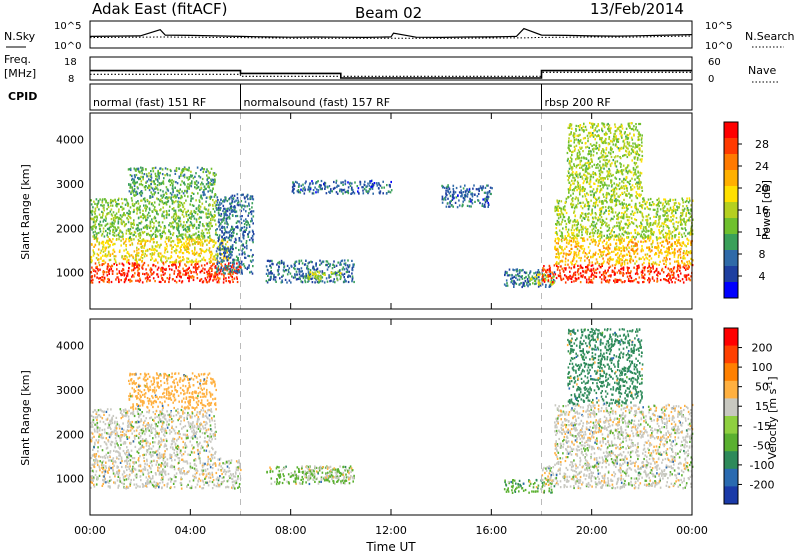 The width and height of the screenshot is (800, 554). What do you see at coordinates (317, 102) in the screenshot?
I see `cpid-segment-label: normalsound (fast) 157 RF` at bounding box center [317, 102].